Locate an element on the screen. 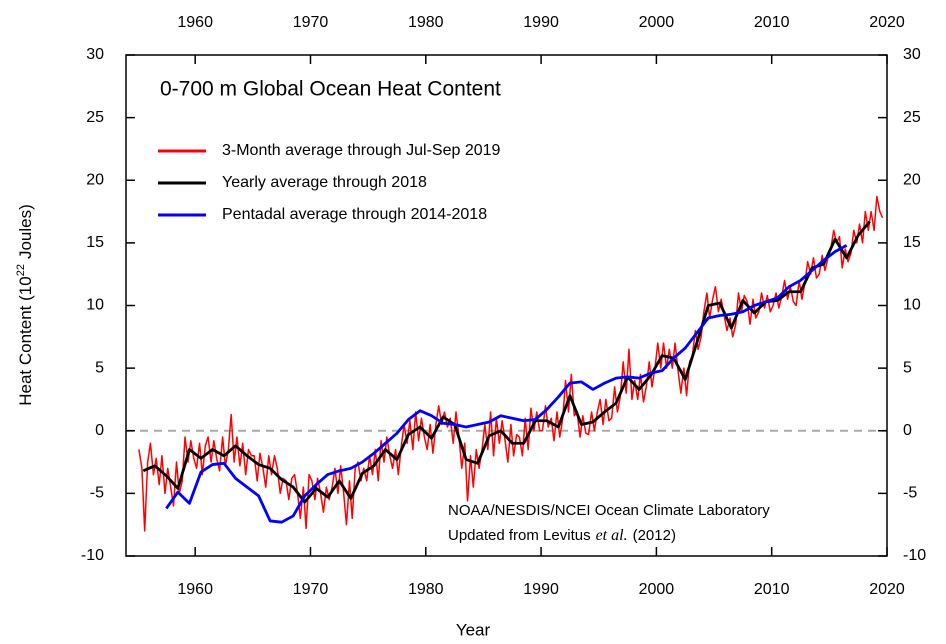 The image size is (946, 644). y-axis-title-superscript: 22 is located at coordinates (21, 270).